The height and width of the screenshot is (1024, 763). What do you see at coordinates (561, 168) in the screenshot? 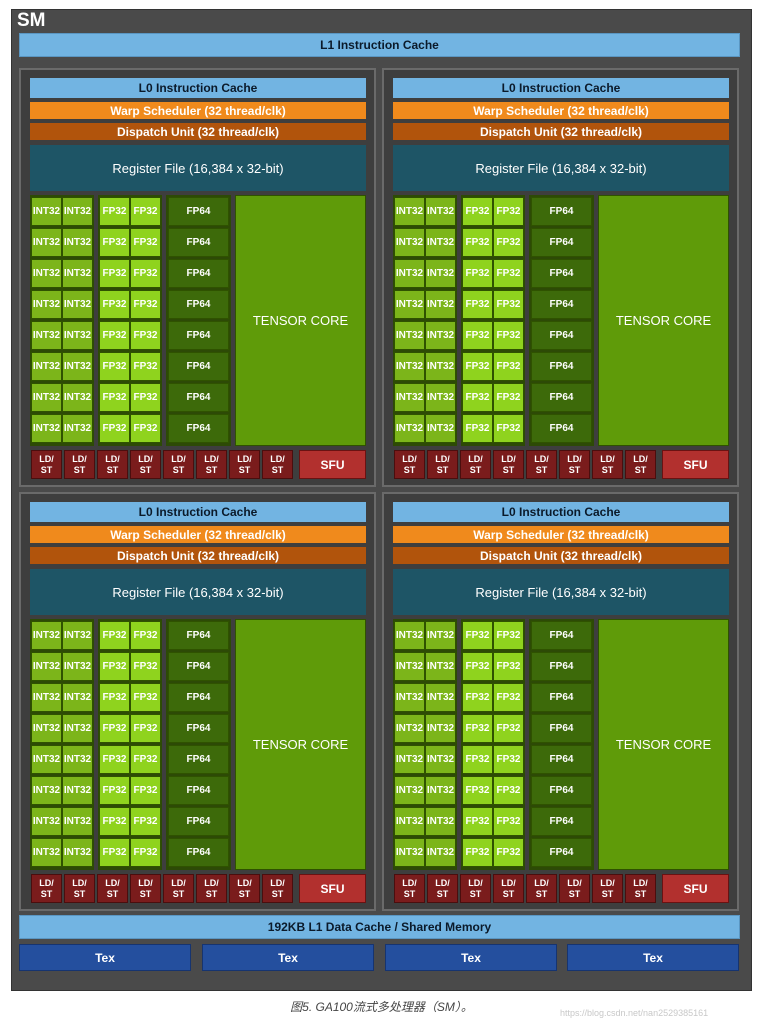
I see `register-file: Register File (16,384 x 32-bit)` at bounding box center [561, 168].